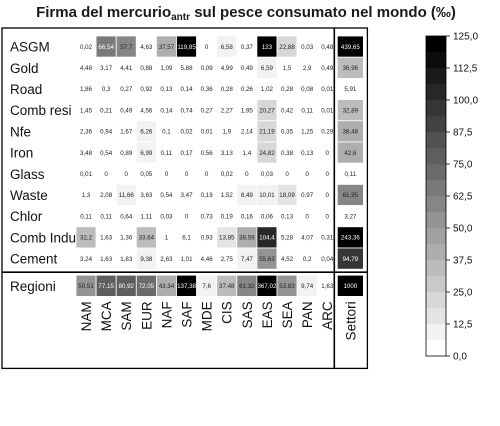  What do you see at coordinates (267, 259) in the screenshot?
I see `heatmap-value: 55,63` at bounding box center [267, 259].